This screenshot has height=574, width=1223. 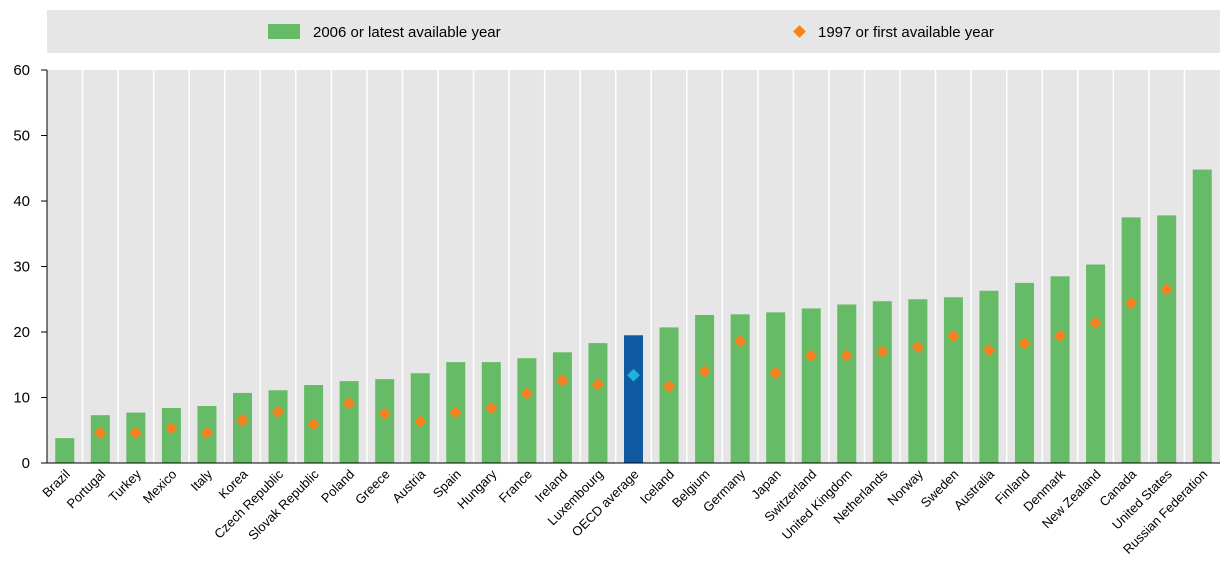 What do you see at coordinates (527, 410) in the screenshot?
I see `bar-france` at bounding box center [527, 410].